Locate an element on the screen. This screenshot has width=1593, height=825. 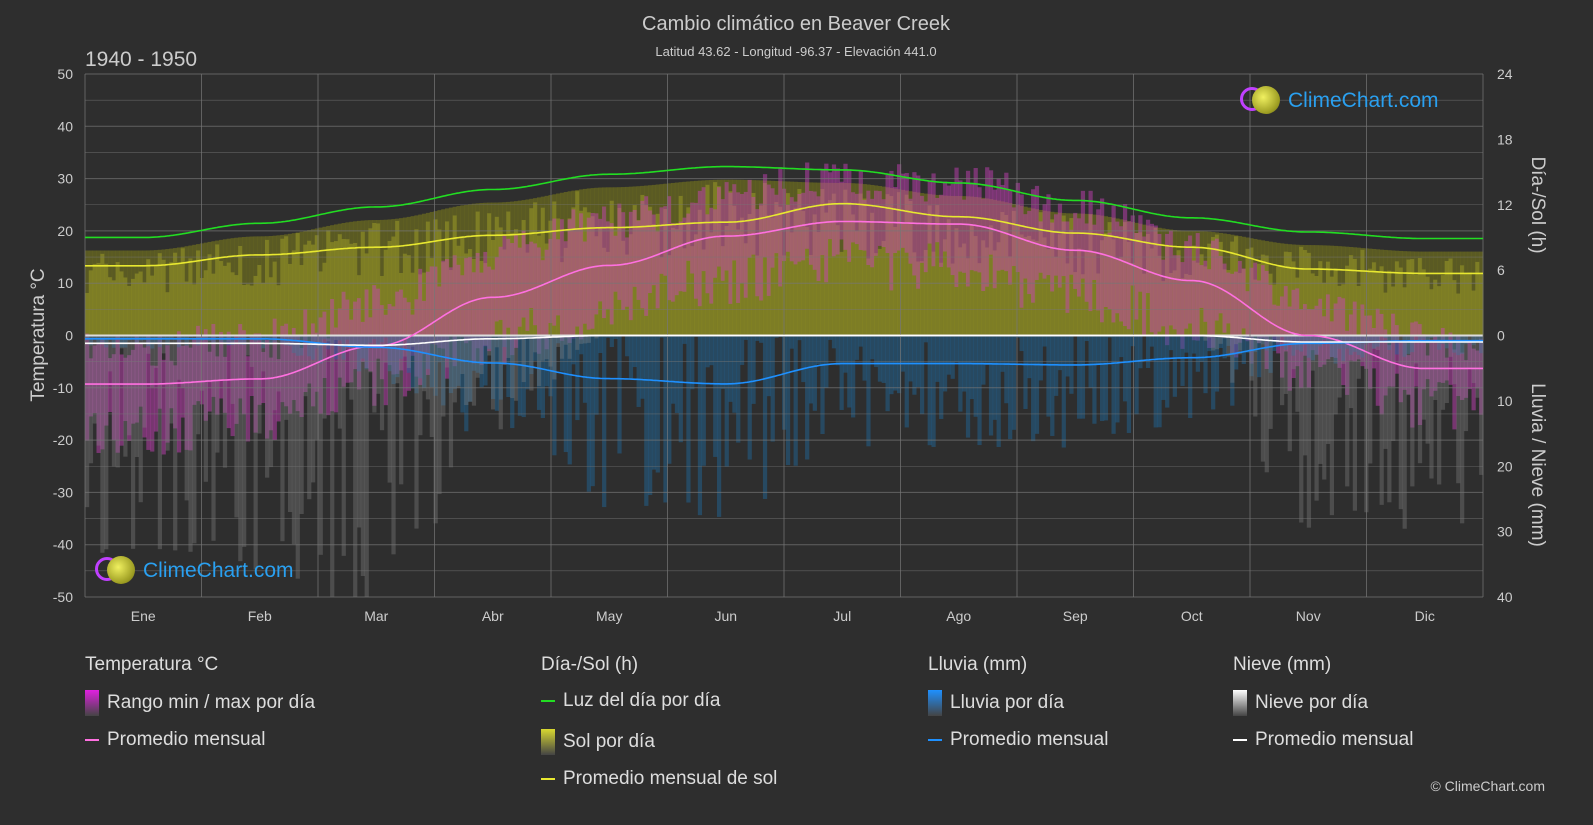
legend-group-title: Nieve (mm) is located at coordinates (1282, 664).